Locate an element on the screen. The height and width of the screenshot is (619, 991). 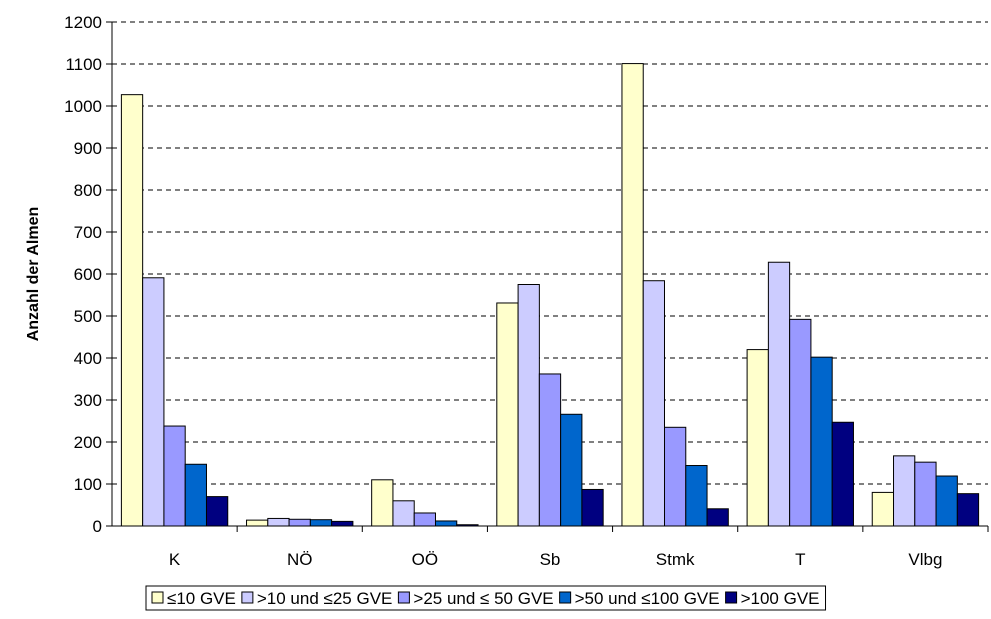
legend-label: ≤10 GVE is located at coordinates (201, 598).